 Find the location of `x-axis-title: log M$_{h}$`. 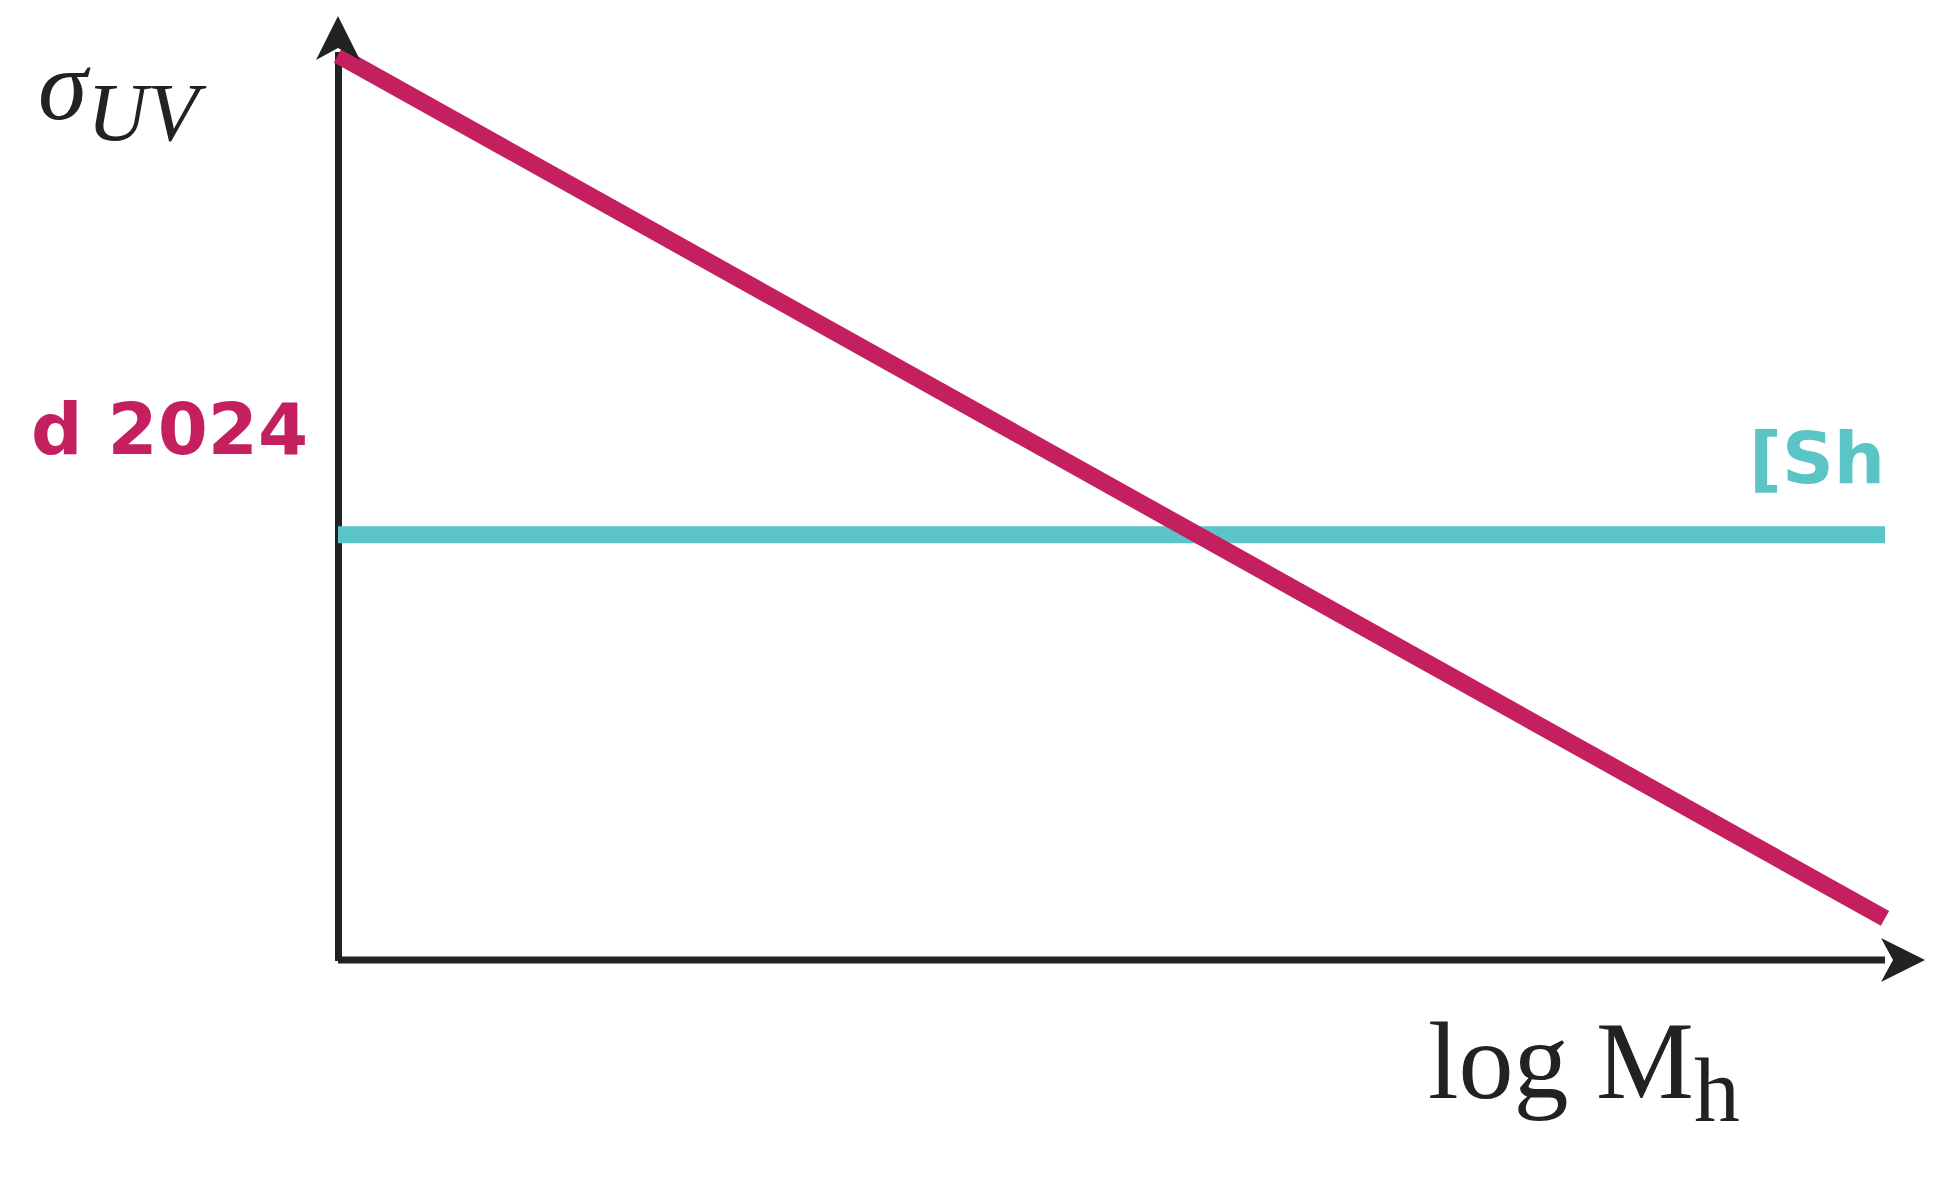

x-axis-title: log M$_{h}$ is located at coordinates (1584, 1071).